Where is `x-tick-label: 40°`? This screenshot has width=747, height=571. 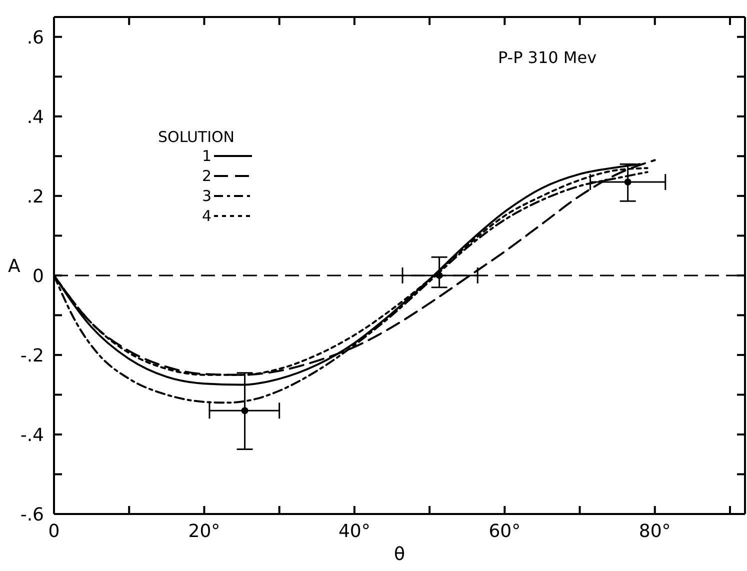
x-tick-label: 40° is located at coordinates (354, 531).